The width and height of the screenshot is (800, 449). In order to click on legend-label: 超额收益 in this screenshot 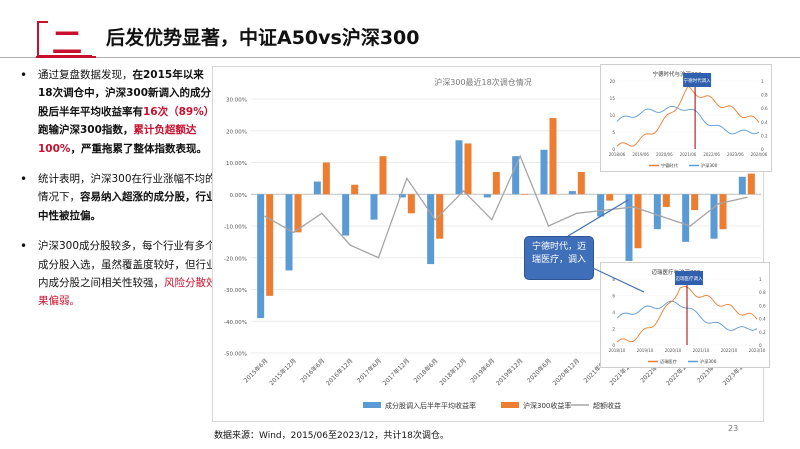, I will do `click(607, 405)`.